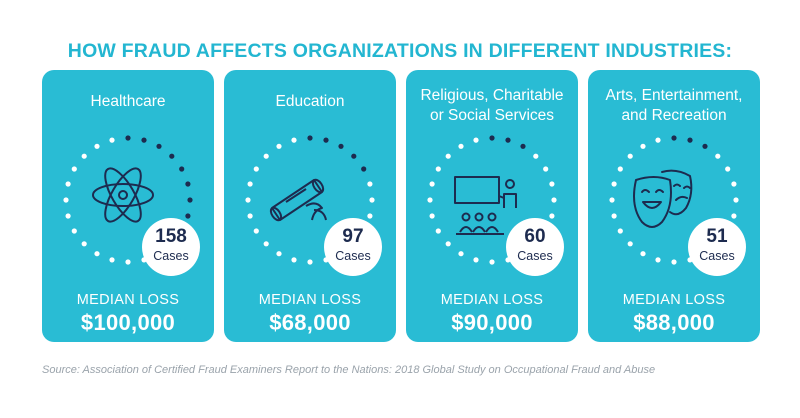  Describe the element at coordinates (674, 322) in the screenshot. I see `median-loss-value: $88,000` at that location.